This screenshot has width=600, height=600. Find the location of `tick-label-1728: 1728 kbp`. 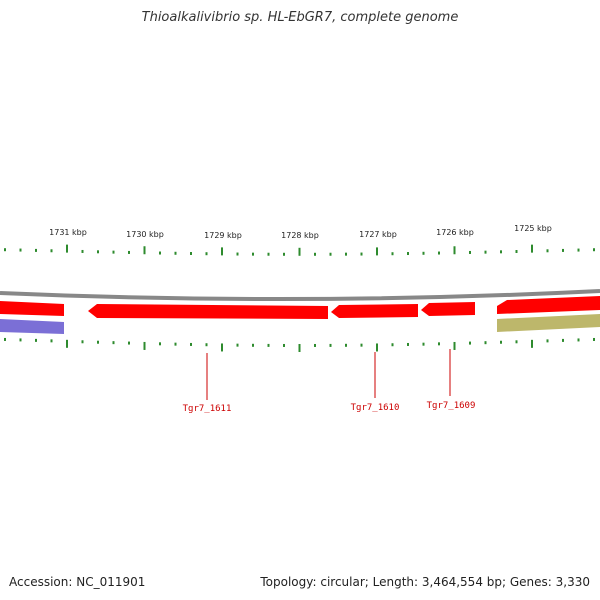

tick-label-1728: 1728 kbp is located at coordinates (300, 235).